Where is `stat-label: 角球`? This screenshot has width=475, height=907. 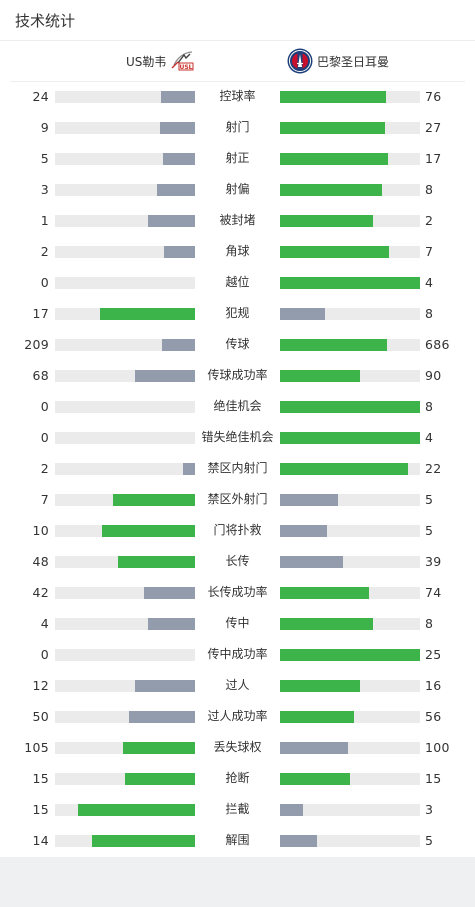 stat-label: 角球 is located at coordinates (237, 251).